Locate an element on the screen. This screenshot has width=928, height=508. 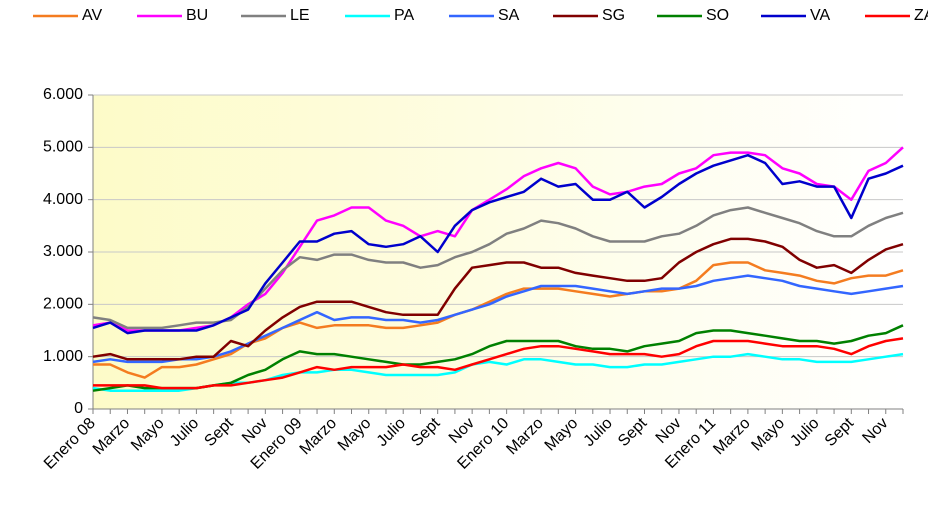
y-tick-label: 4.000 is located at coordinates (63, 199).